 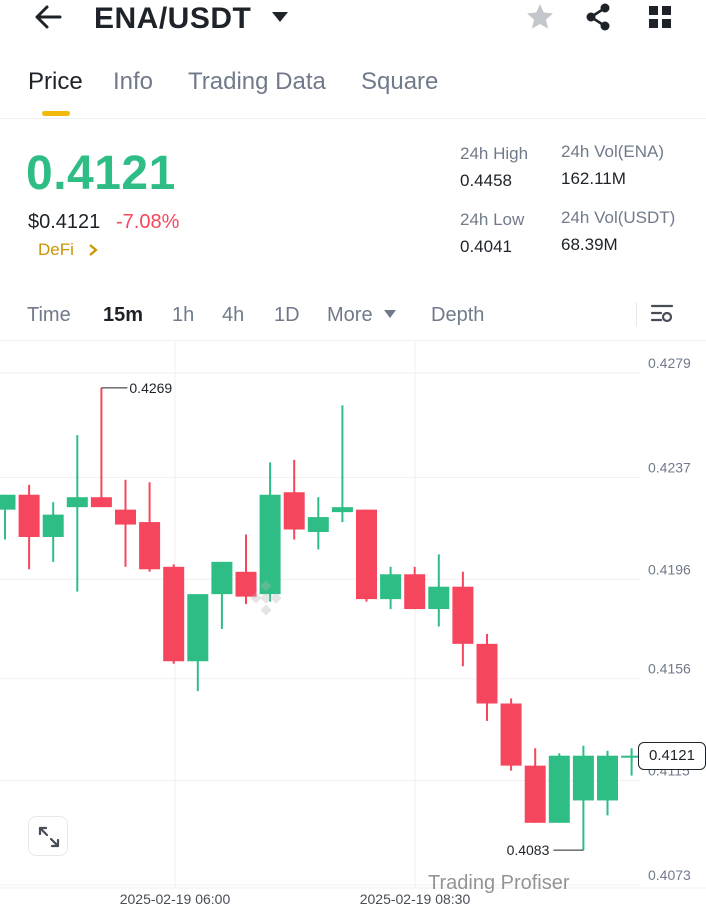 What do you see at coordinates (175, 899) in the screenshot?
I see `x-tick-label: 2025-02-19 06:00` at bounding box center [175, 899].